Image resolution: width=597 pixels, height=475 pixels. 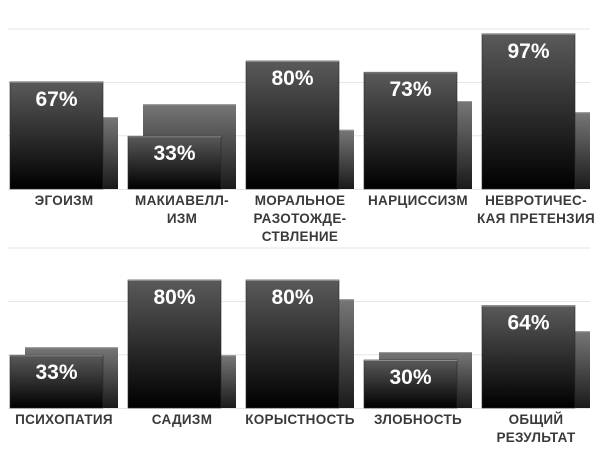 I want to click on value-label: 64%, so click(x=528, y=323).